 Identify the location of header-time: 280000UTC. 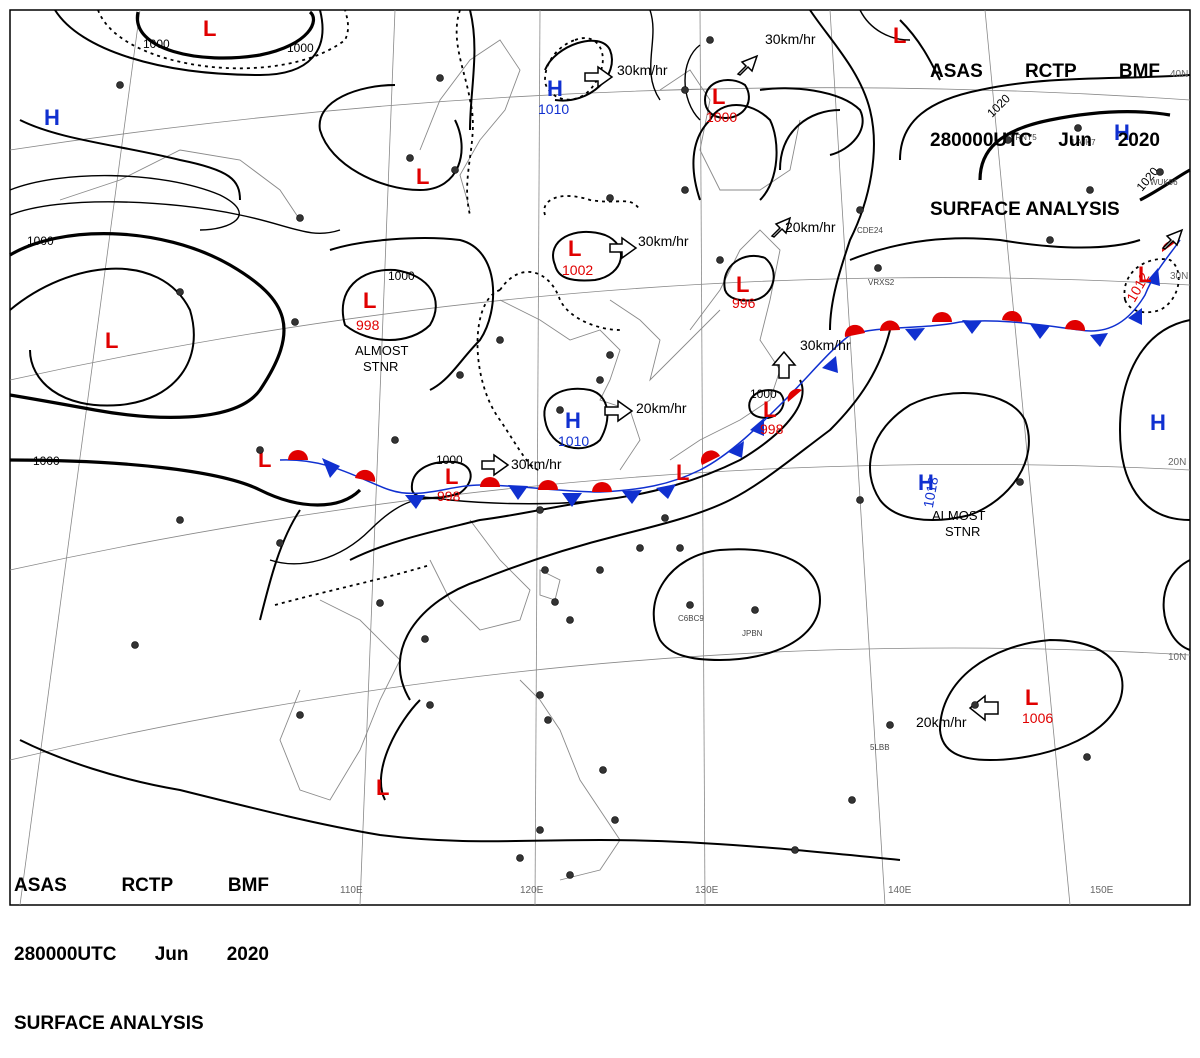
(981, 140).